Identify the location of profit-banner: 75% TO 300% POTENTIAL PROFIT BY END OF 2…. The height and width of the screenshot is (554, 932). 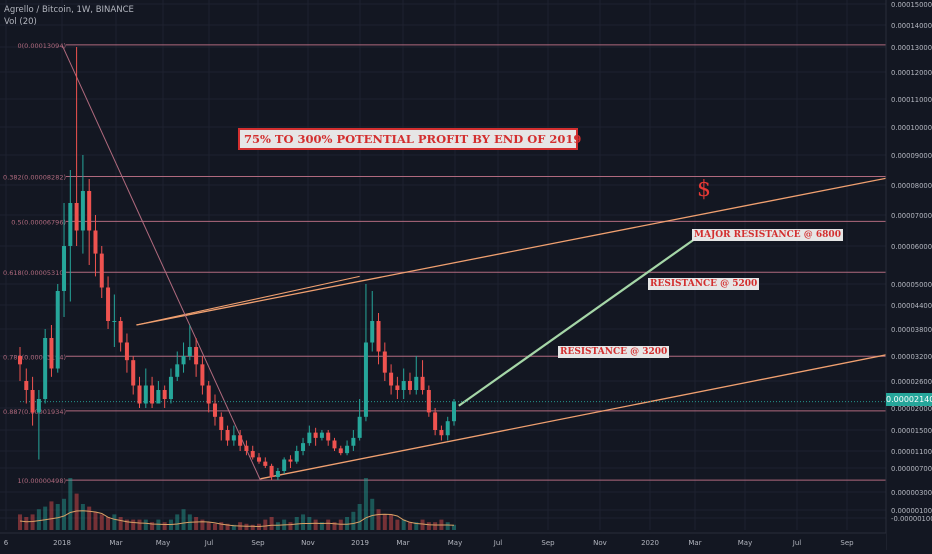
(409, 139).